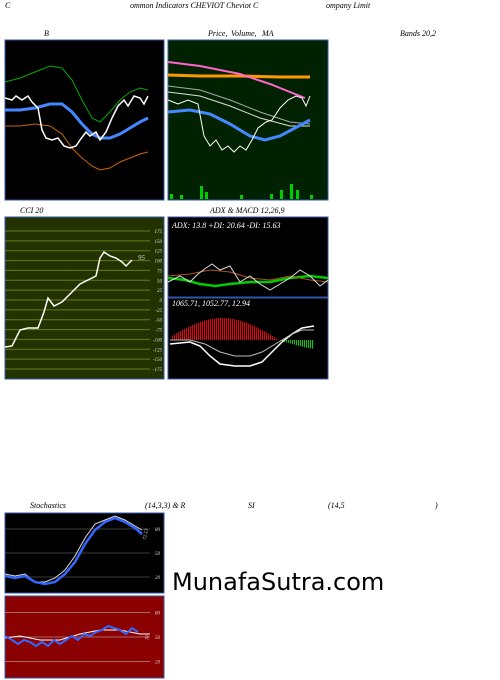 The width and height of the screenshot is (500, 680). Describe the element at coordinates (160, 271) in the screenshot. I see `tick-label: 75` at that location.